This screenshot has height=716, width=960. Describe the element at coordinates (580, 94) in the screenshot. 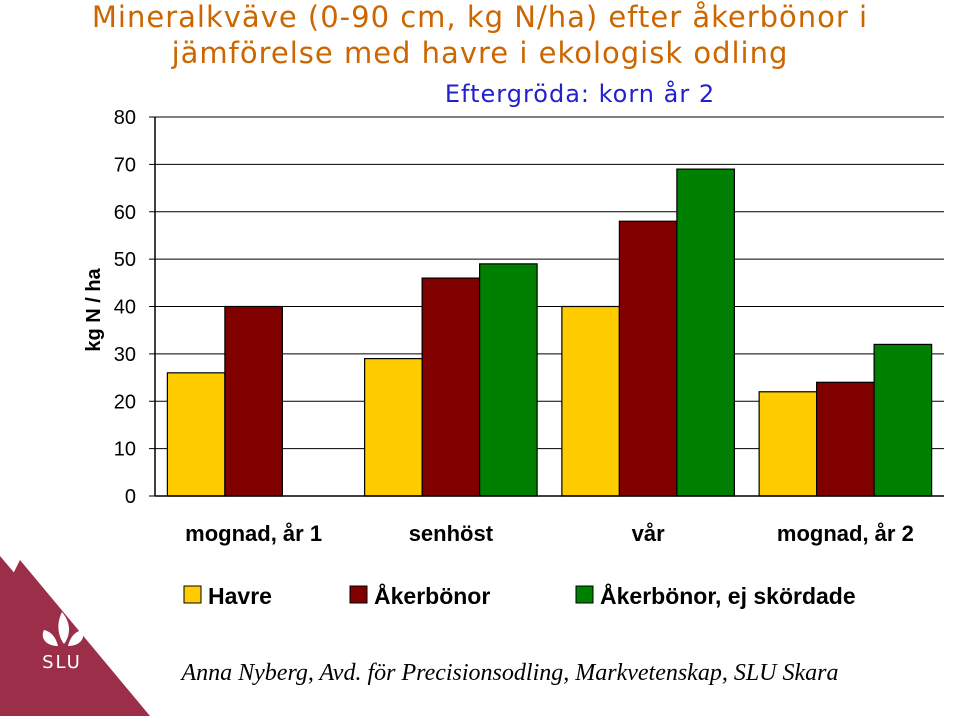

I see `chart-subtitle: Eftergröda: korn år 2` at that location.